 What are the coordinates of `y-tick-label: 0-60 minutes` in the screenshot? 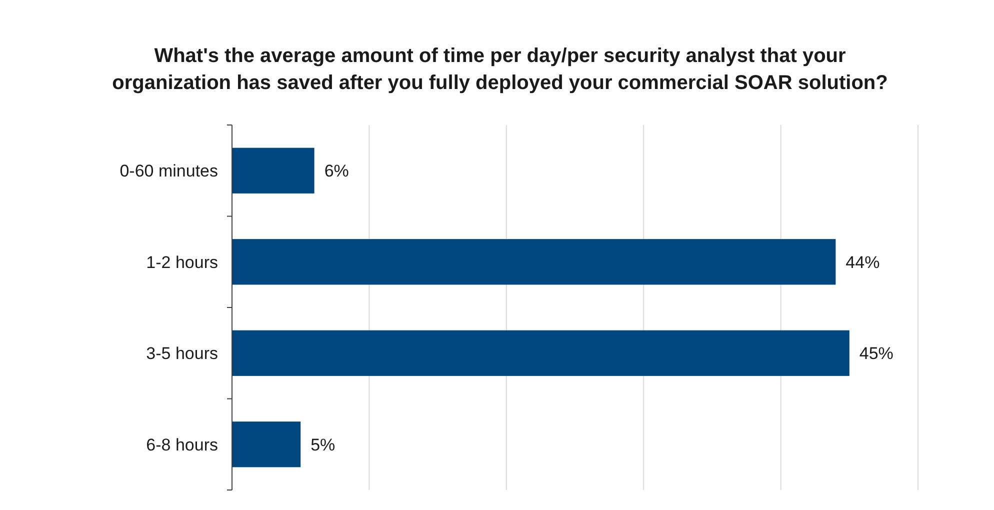 It's located at (169, 171).